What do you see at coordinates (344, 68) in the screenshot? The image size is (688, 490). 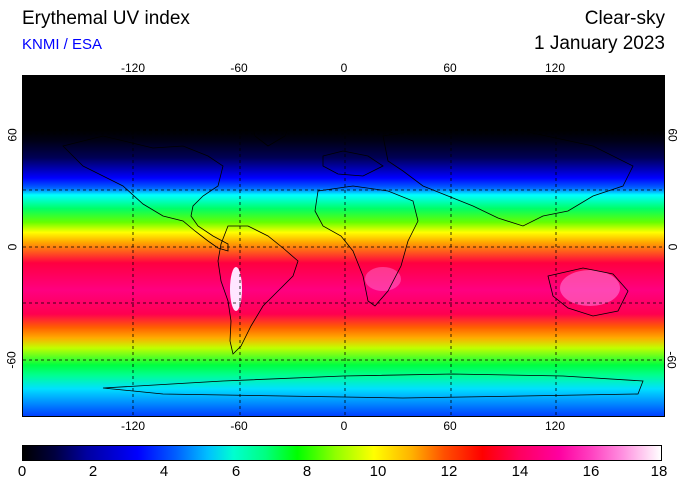 I see `lon-tick-top: 0` at bounding box center [344, 68].